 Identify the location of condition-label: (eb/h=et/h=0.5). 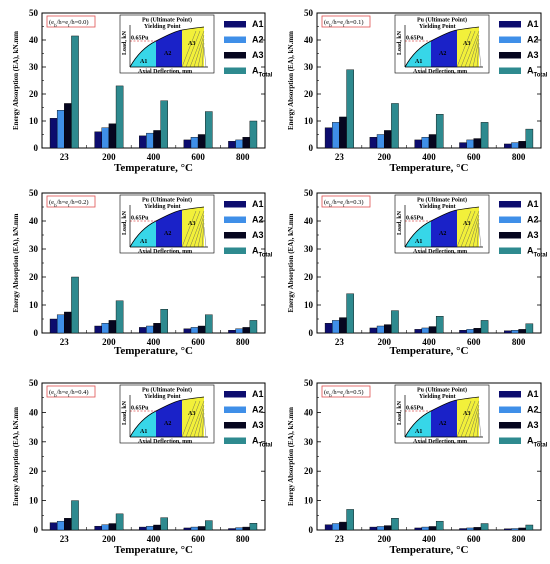
(344, 394).